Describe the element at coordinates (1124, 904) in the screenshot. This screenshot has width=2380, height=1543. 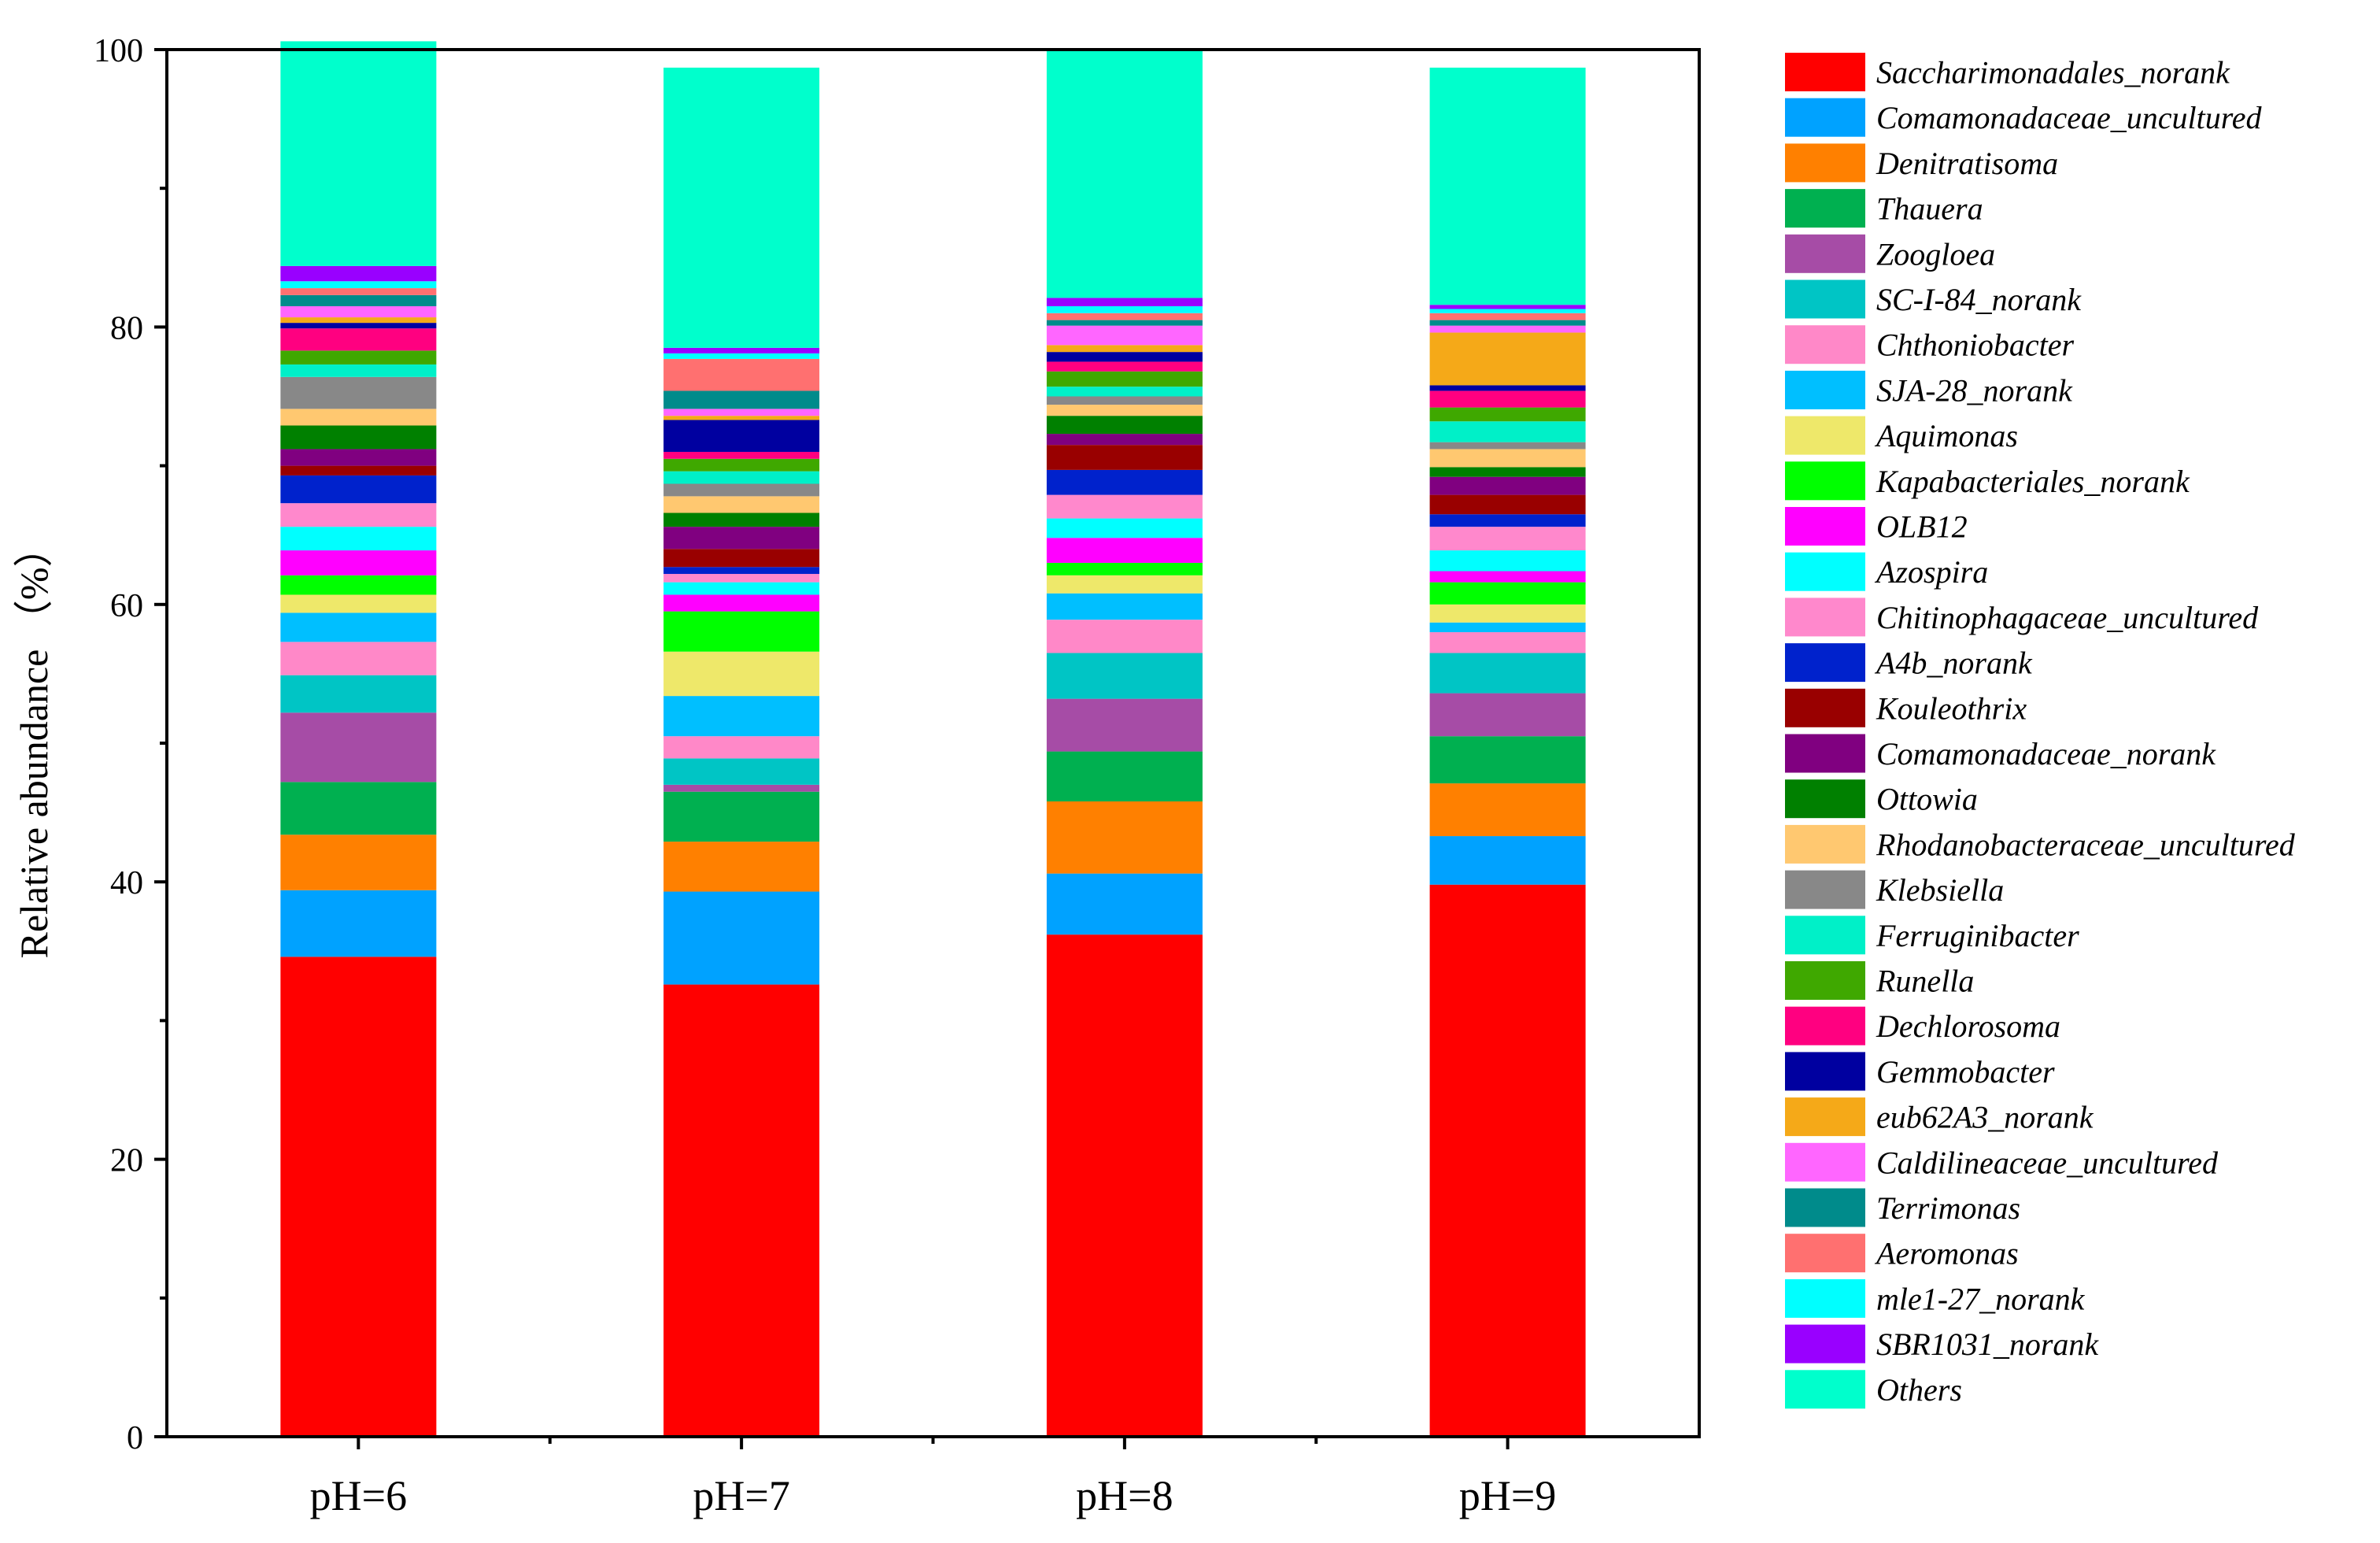
I see `bar-segment-pH8-comamonadaceae-uncultured` at that location.